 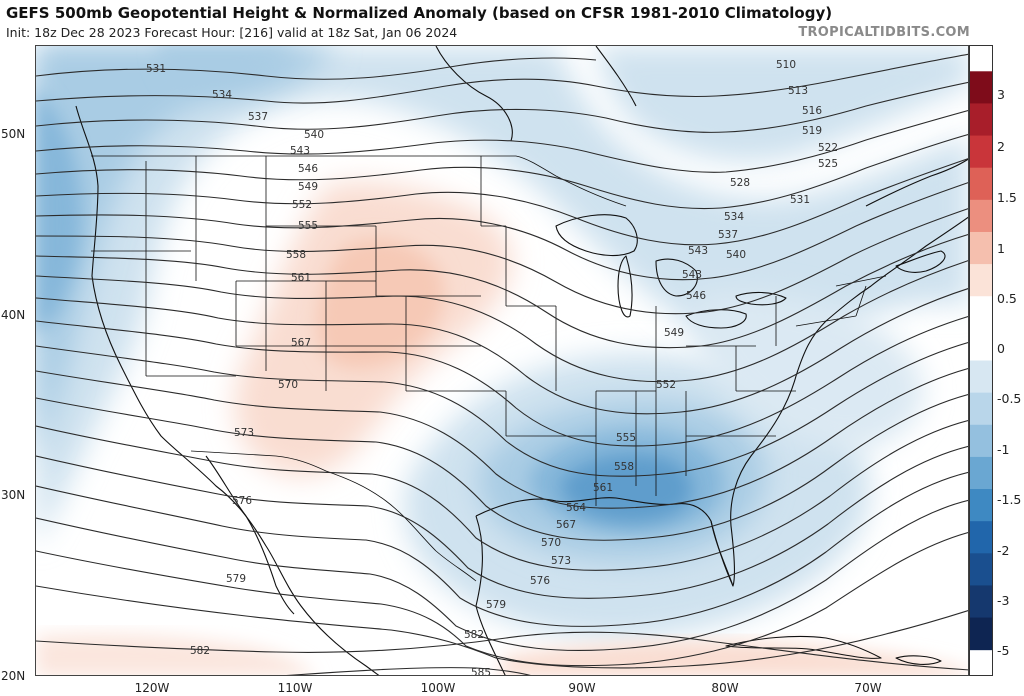 I want to click on lon-label-90w: 90W, so click(x=582, y=688).